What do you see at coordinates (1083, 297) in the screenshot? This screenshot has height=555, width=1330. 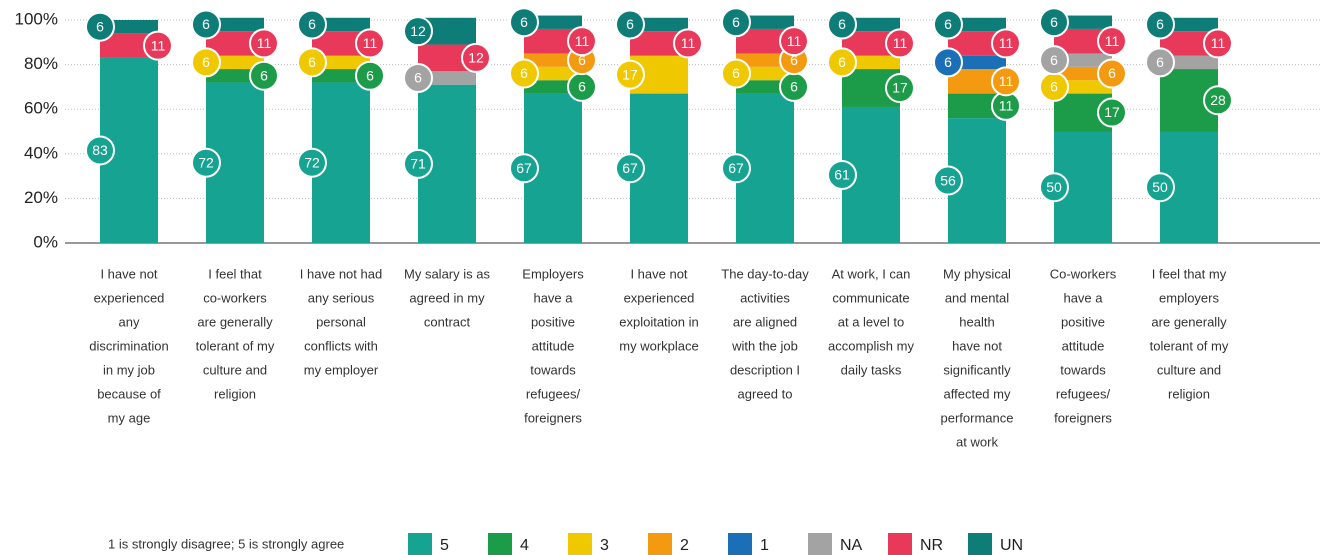 I see `x-tick-label: have a` at bounding box center [1083, 297].